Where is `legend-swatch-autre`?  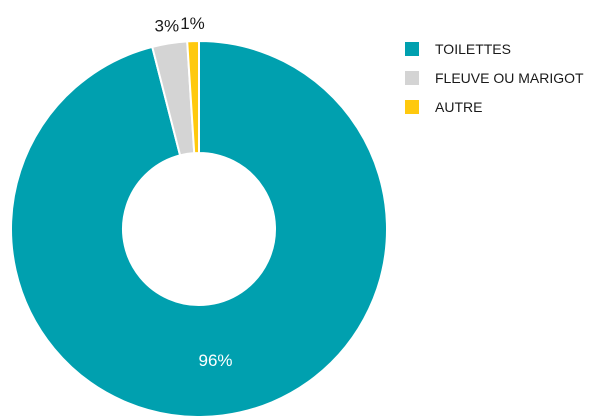
legend-swatch-autre is located at coordinates (412, 107).